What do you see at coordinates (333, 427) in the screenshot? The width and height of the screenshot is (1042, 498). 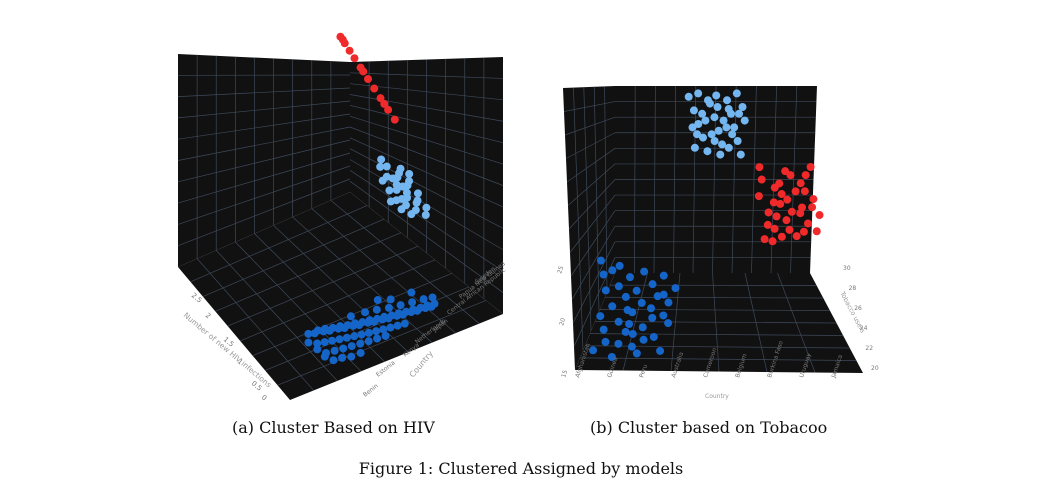 I see `subcaption-a: (a) Cluster Based on HIV` at bounding box center [333, 427].